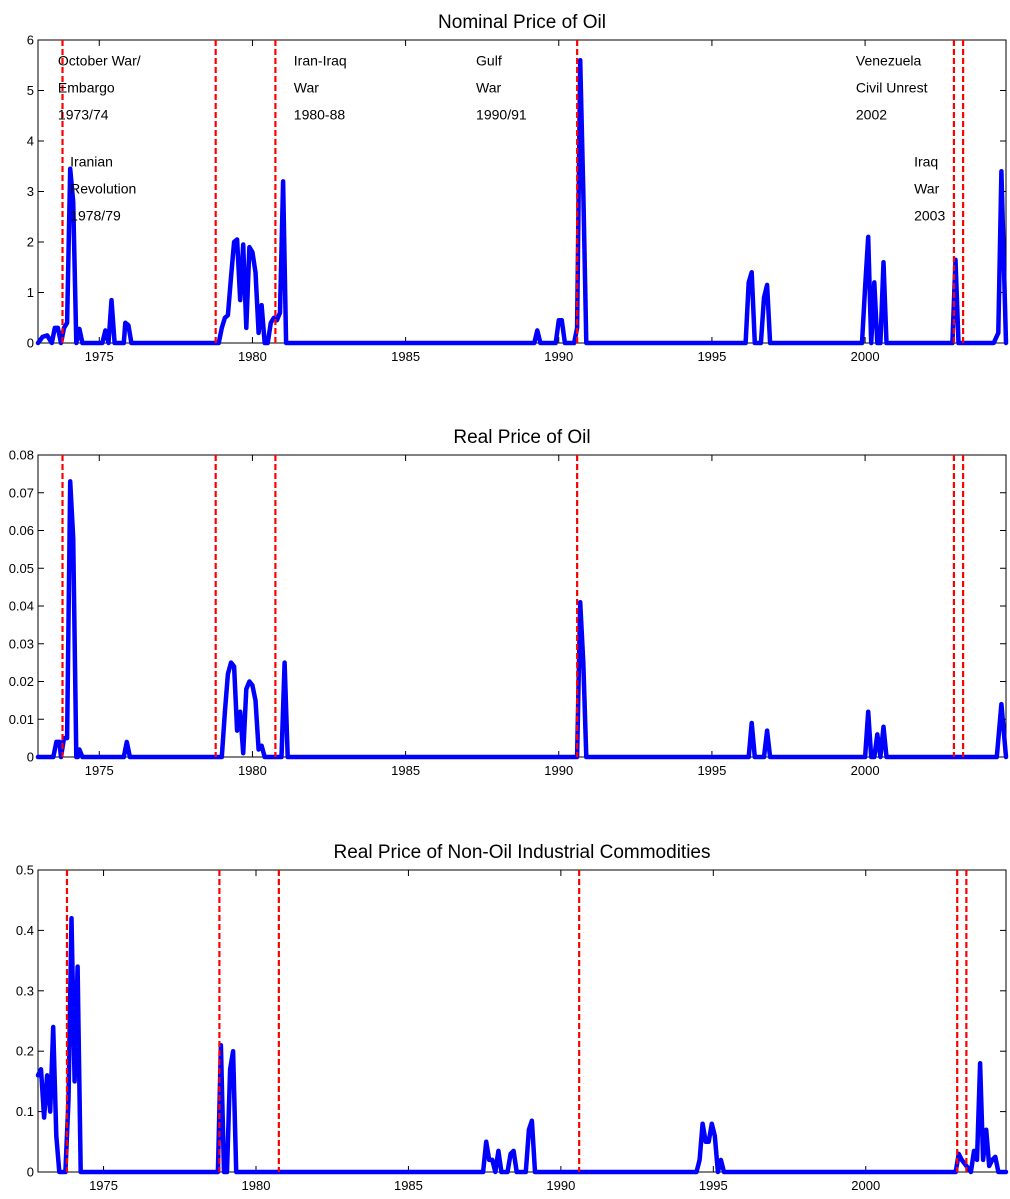 The image size is (1010, 1199). What do you see at coordinates (21, 643) in the screenshot?
I see `panel-2-ytick-label: 0.03` at bounding box center [21, 643].